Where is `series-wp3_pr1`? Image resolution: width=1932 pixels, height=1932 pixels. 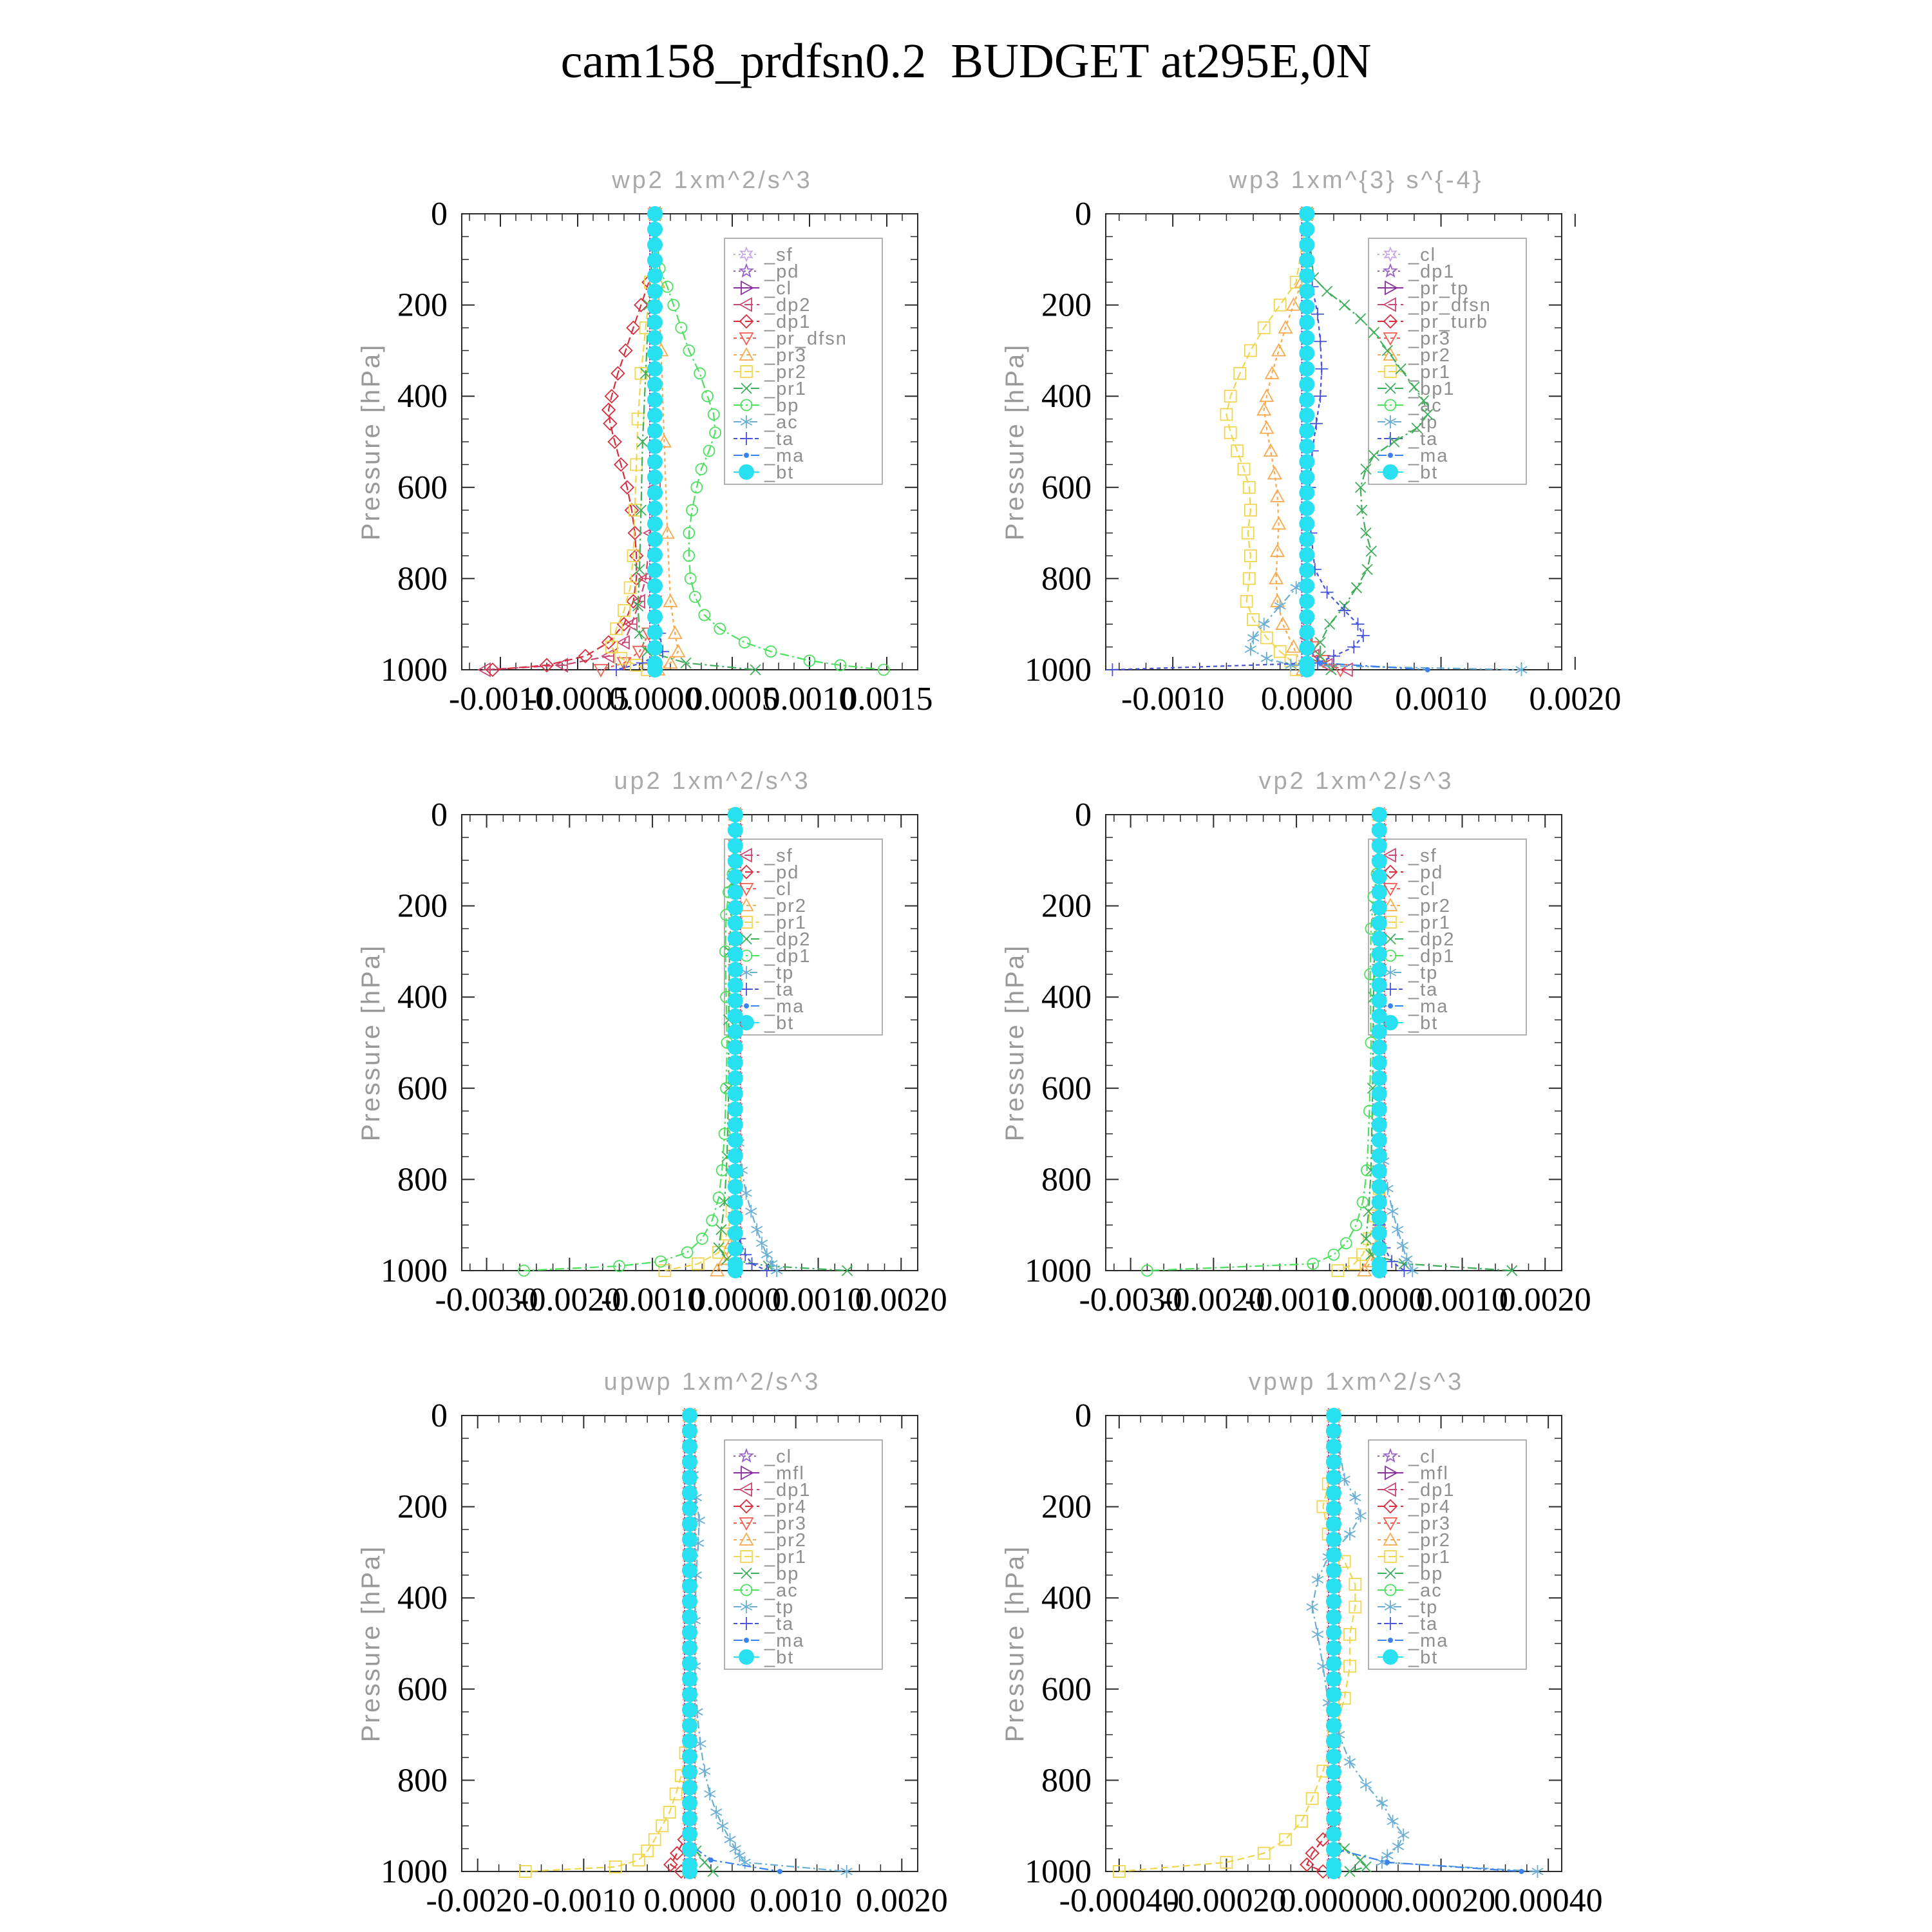 series-wp3_pr1 is located at coordinates (1267, 442).